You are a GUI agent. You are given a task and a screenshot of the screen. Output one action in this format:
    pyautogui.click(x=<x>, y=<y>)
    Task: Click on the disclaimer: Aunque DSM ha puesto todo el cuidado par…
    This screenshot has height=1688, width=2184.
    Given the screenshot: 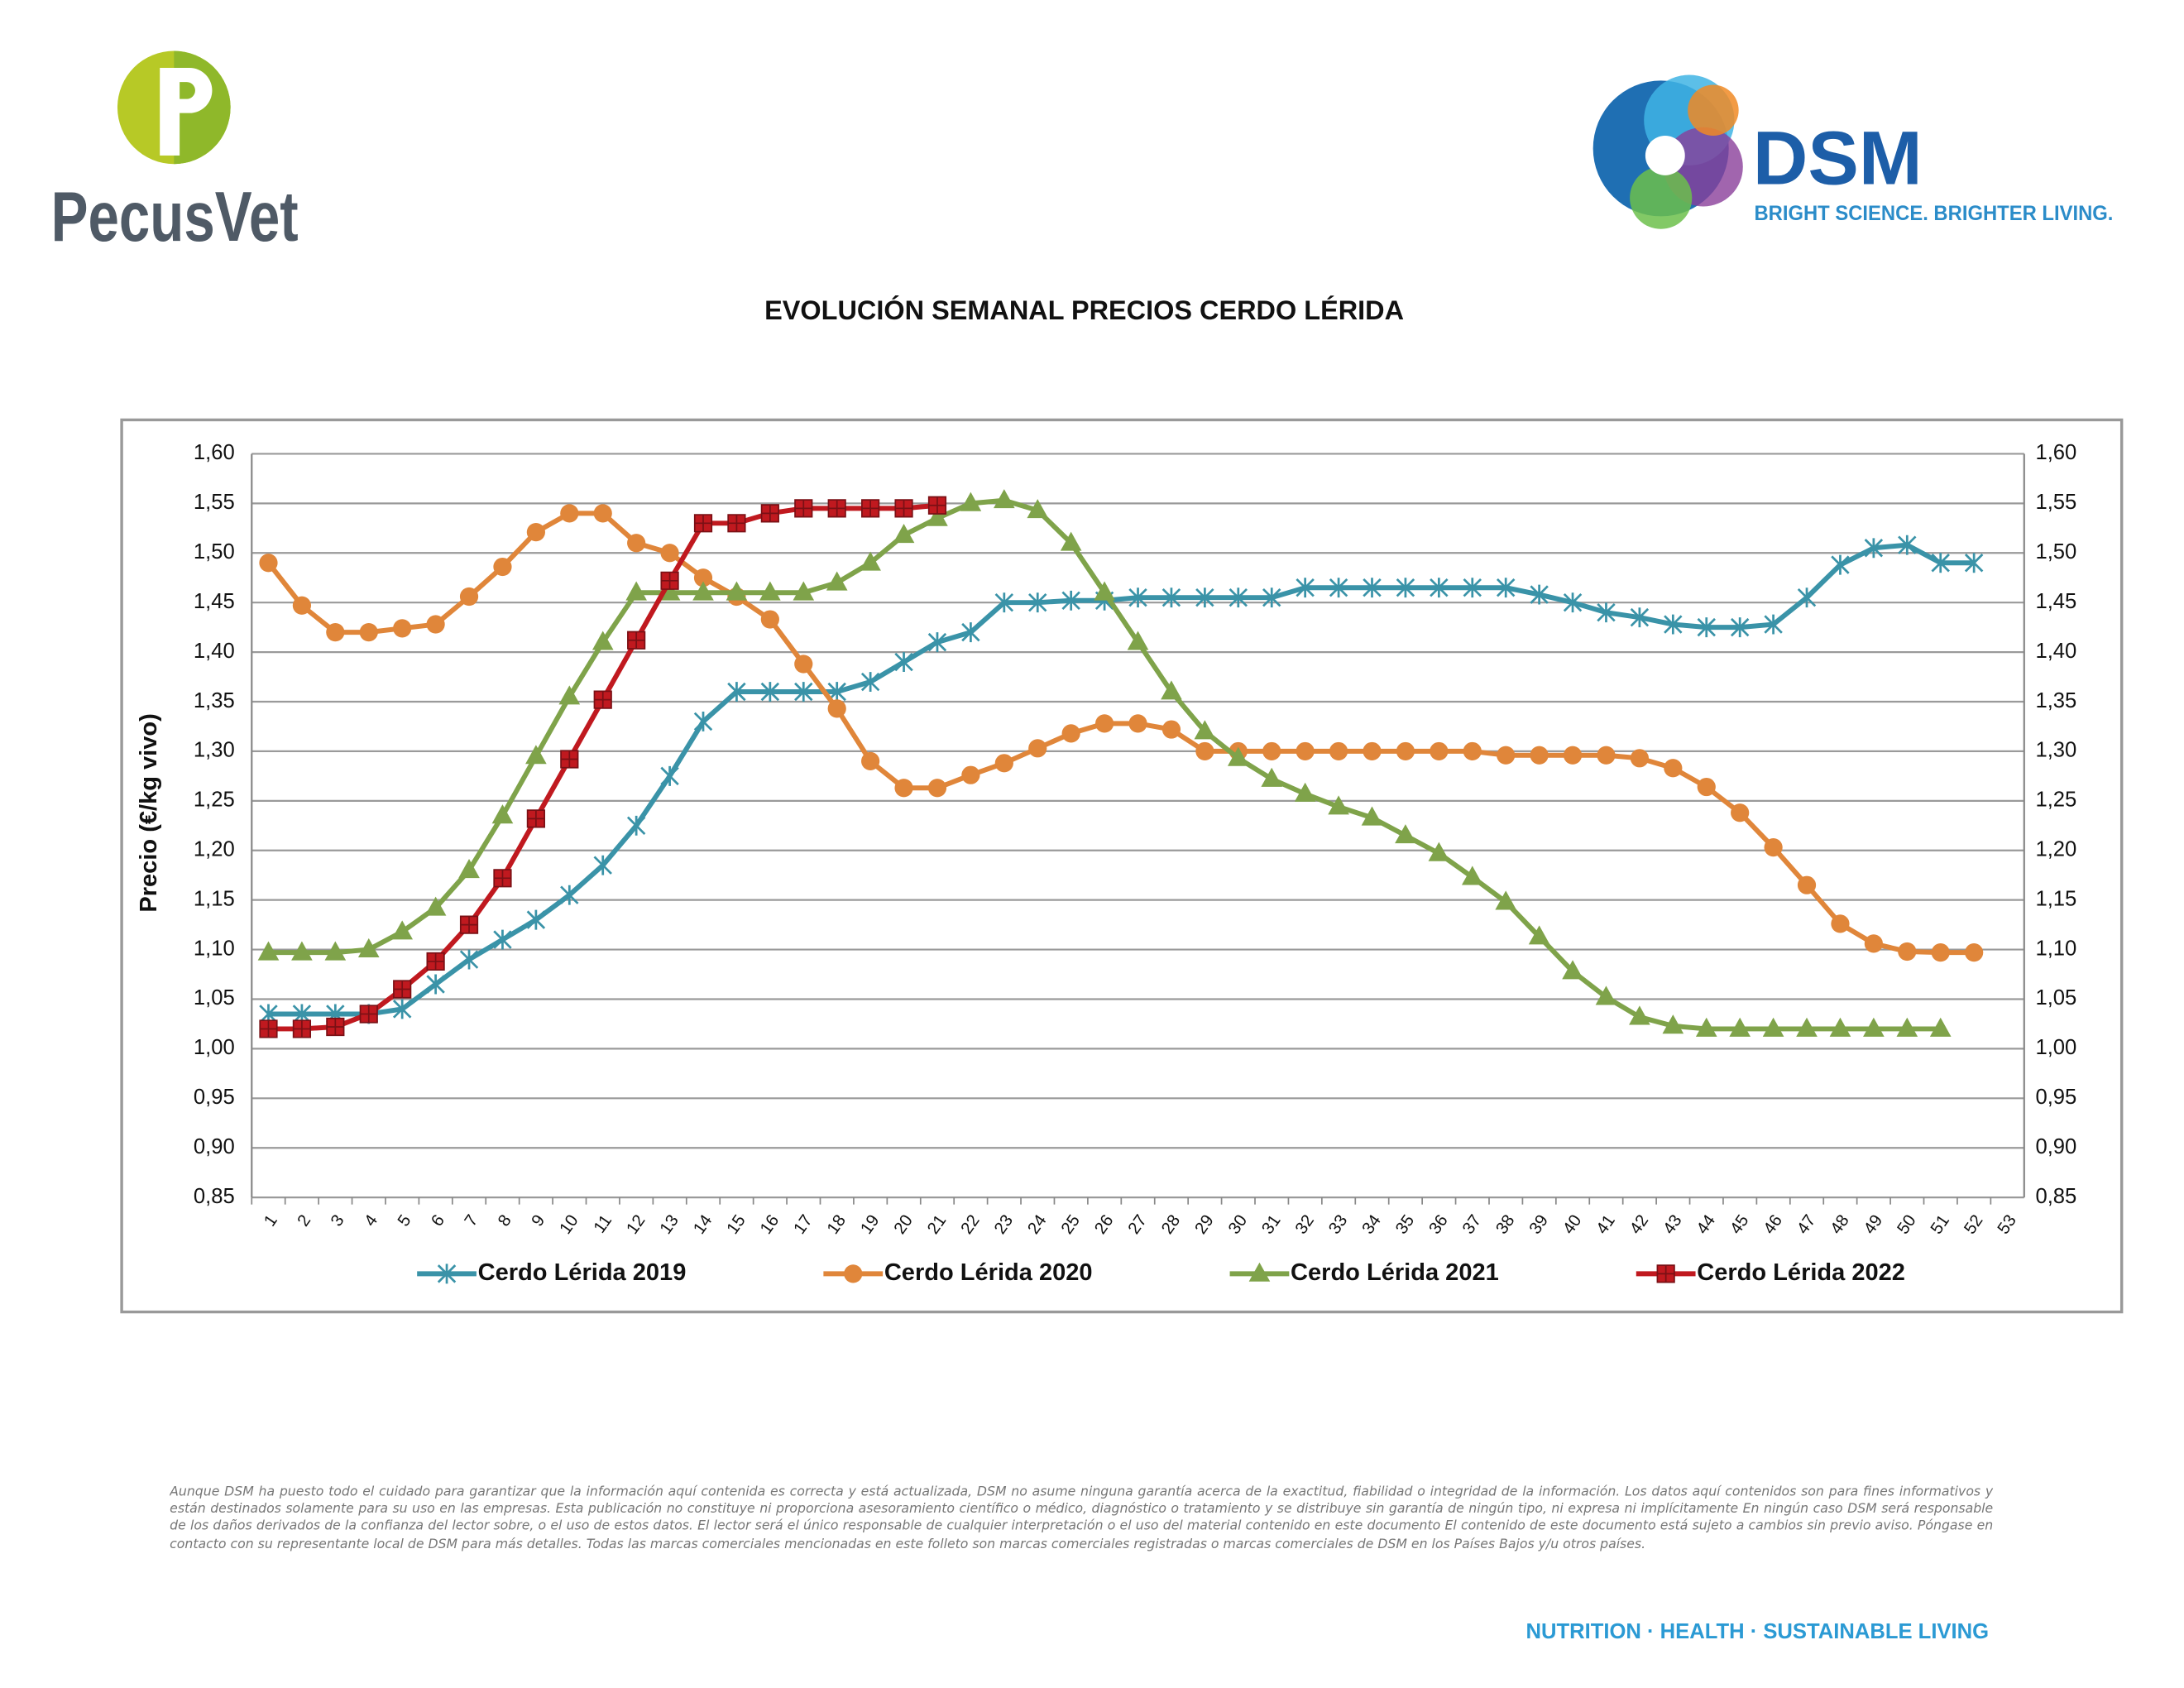 What is the action you would take?
    pyautogui.click(x=1082, y=1518)
    